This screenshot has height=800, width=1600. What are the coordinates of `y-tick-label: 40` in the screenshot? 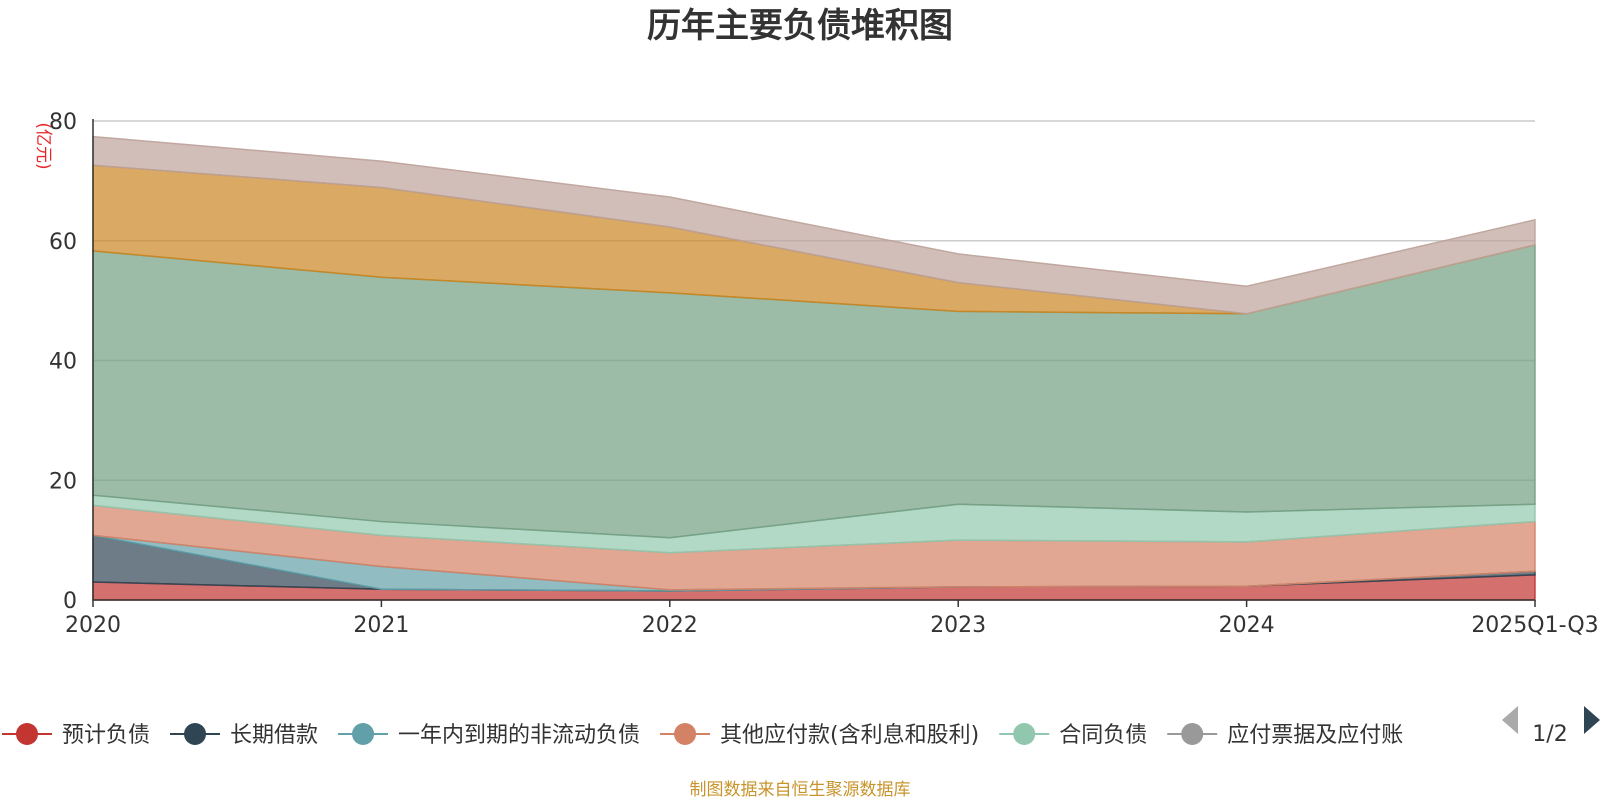 It's located at (63, 362).